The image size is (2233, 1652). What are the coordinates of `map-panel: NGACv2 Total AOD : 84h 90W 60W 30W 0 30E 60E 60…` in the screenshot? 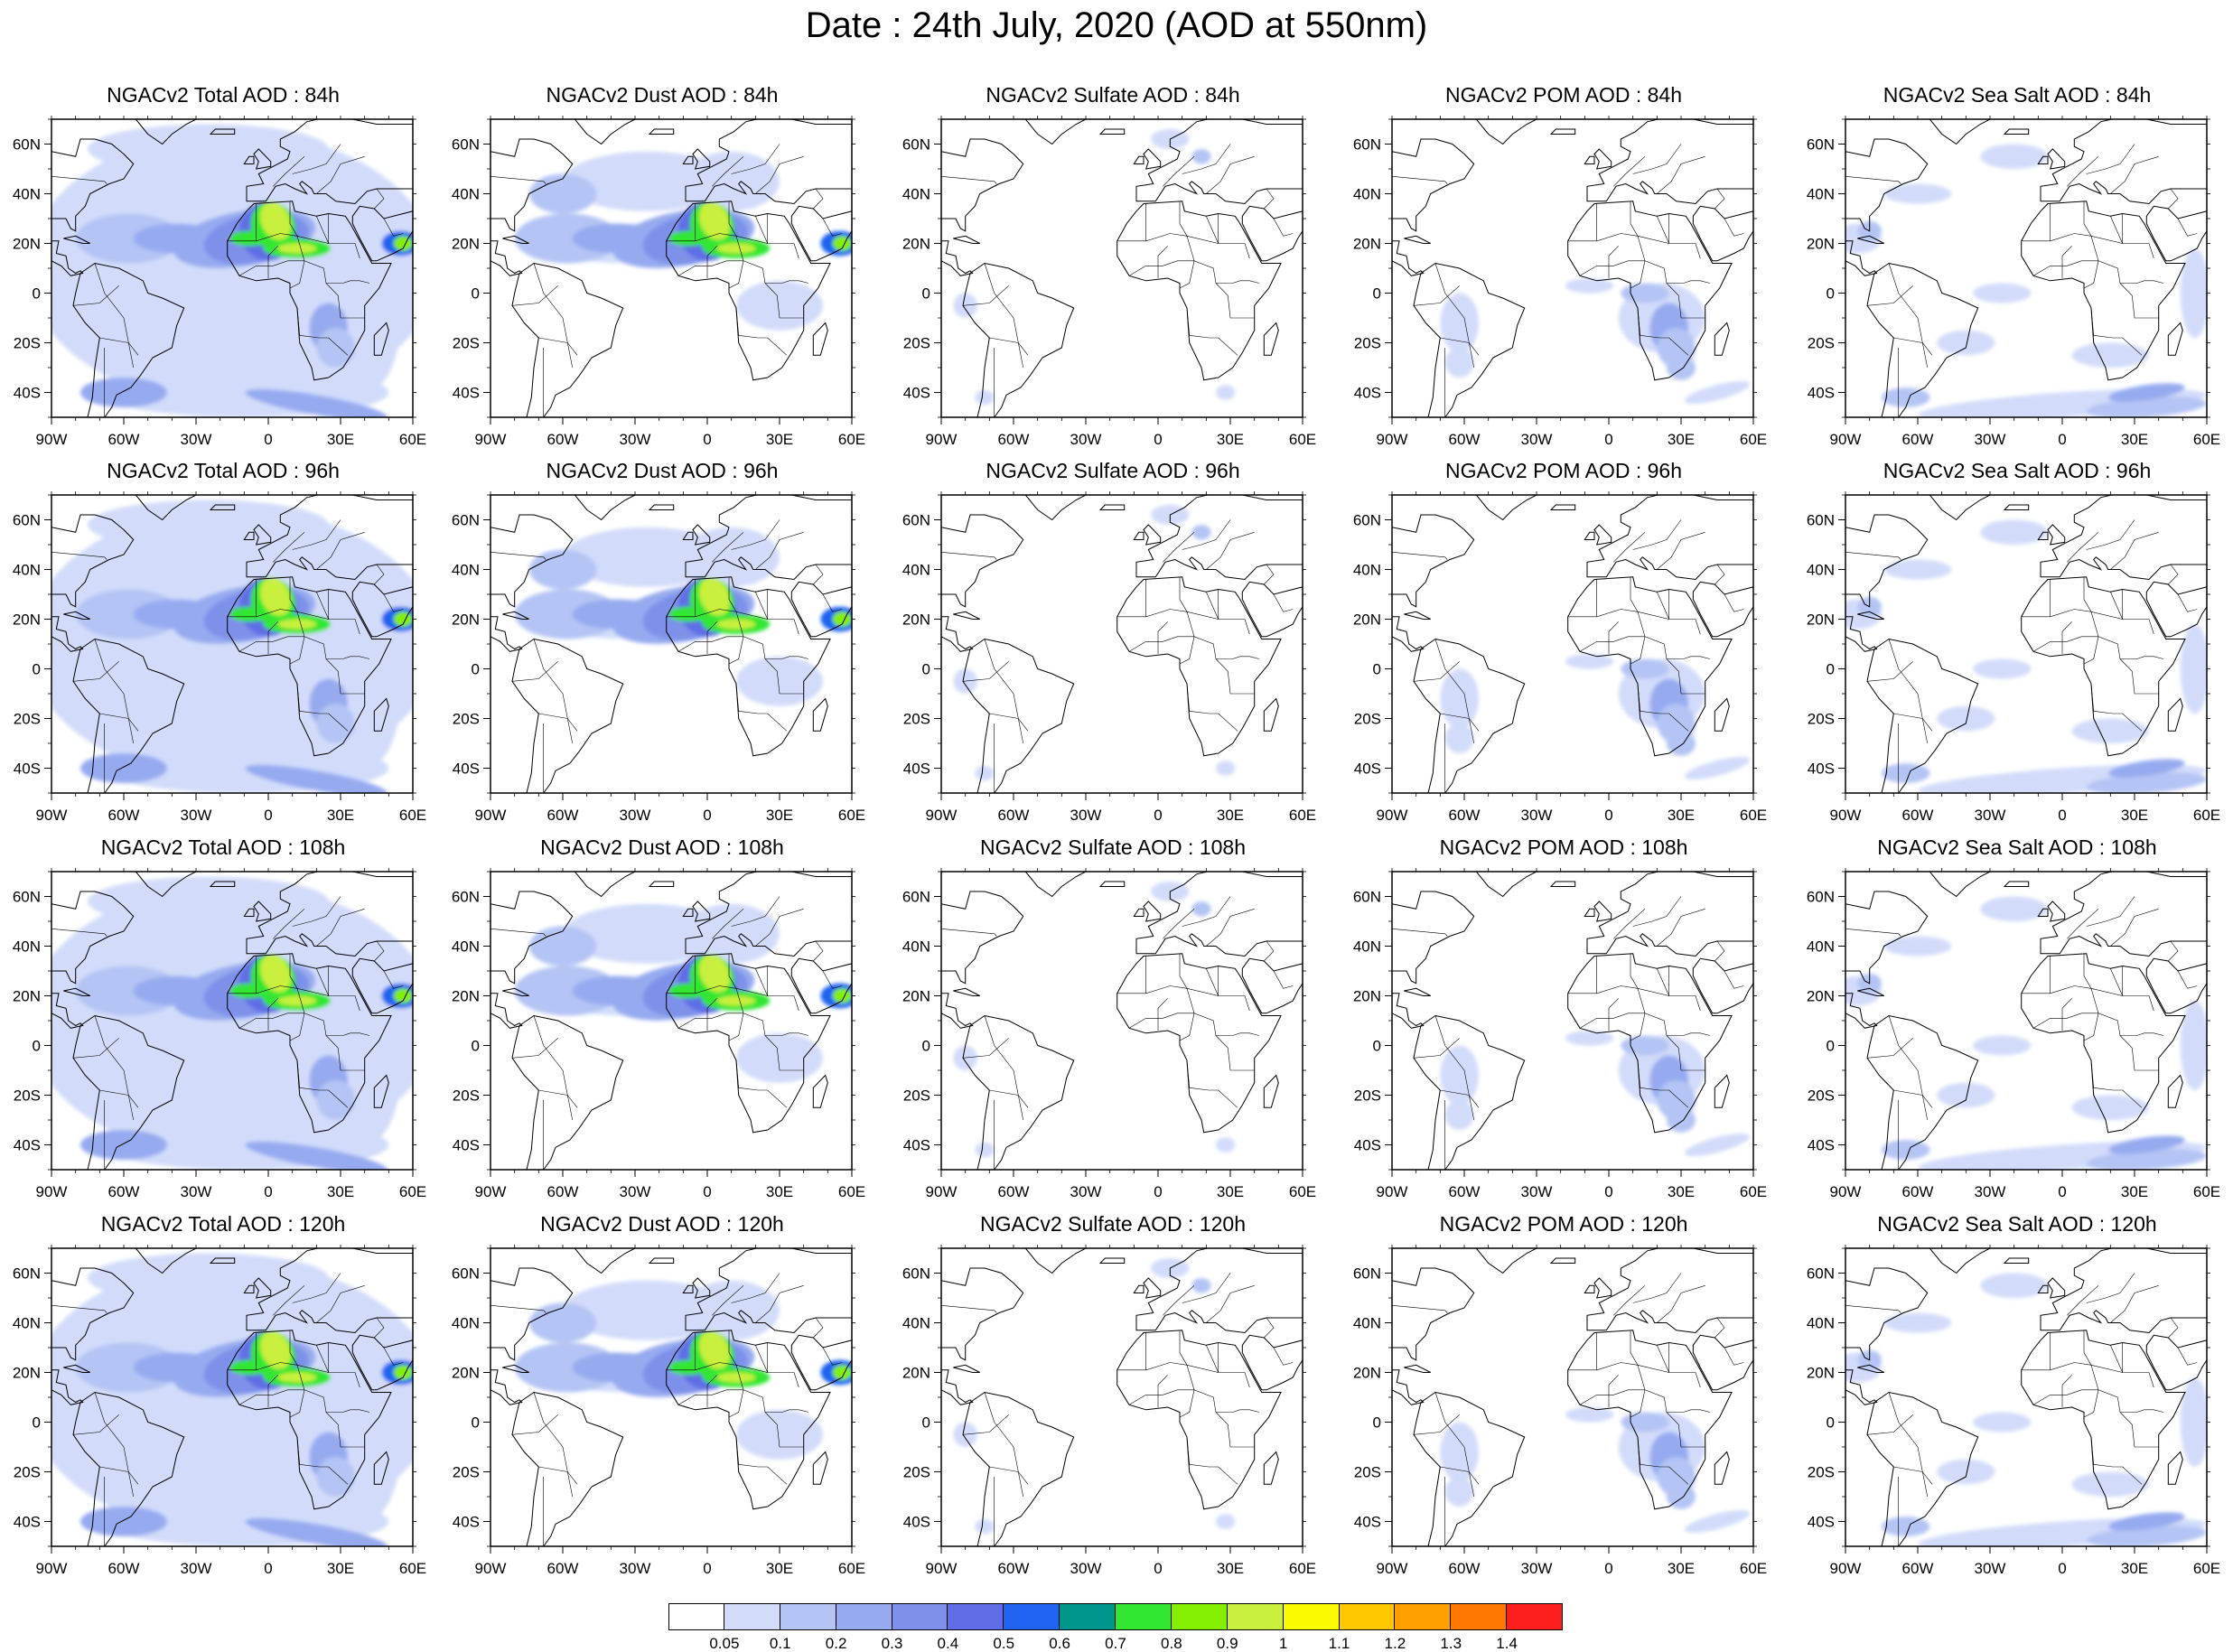 It's located at (223, 269).